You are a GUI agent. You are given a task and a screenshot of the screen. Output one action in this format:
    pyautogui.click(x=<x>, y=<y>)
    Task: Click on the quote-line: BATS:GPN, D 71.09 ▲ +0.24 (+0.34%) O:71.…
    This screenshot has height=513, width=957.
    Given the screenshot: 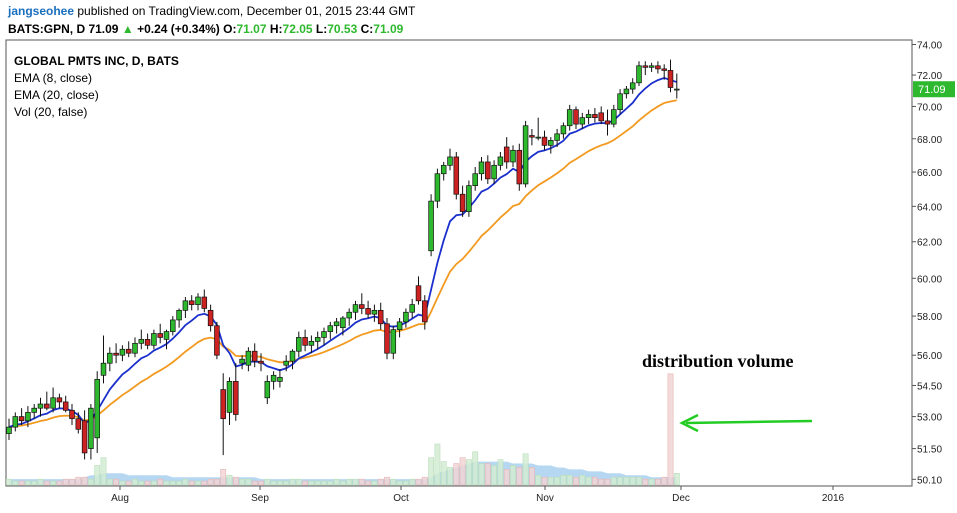 What is the action you would take?
    pyautogui.click(x=205, y=29)
    